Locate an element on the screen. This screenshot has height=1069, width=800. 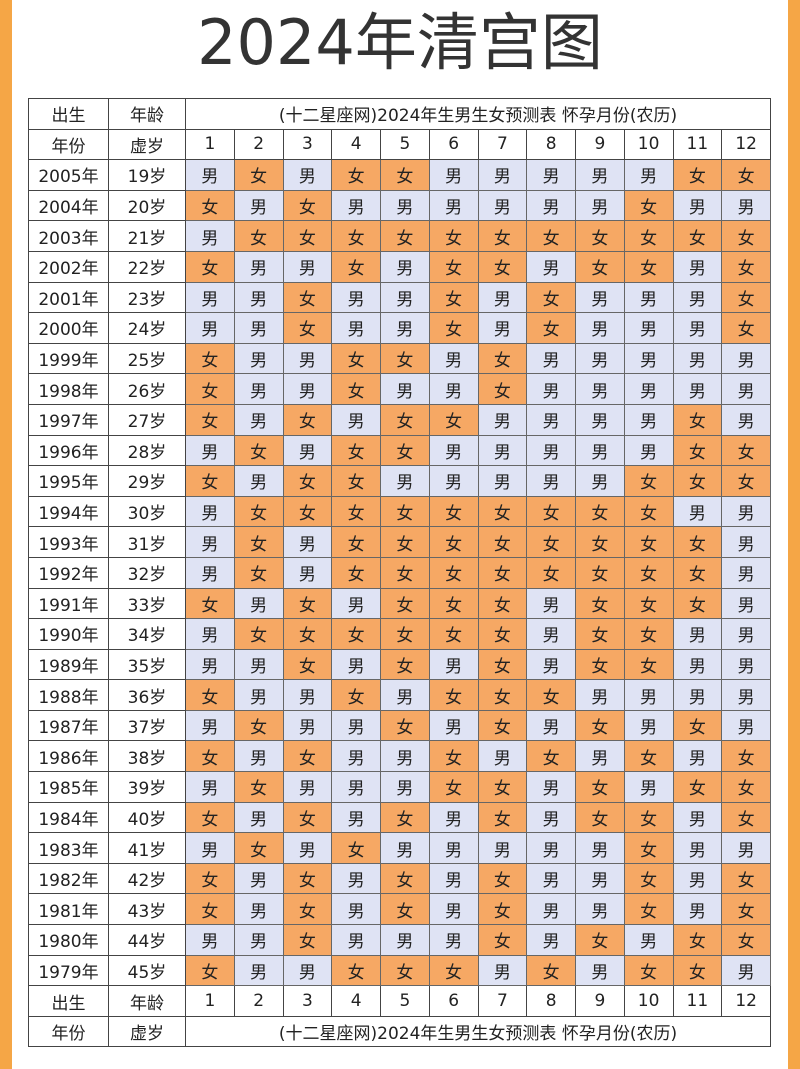
year-cell: 2004年 is located at coordinates (68, 205).